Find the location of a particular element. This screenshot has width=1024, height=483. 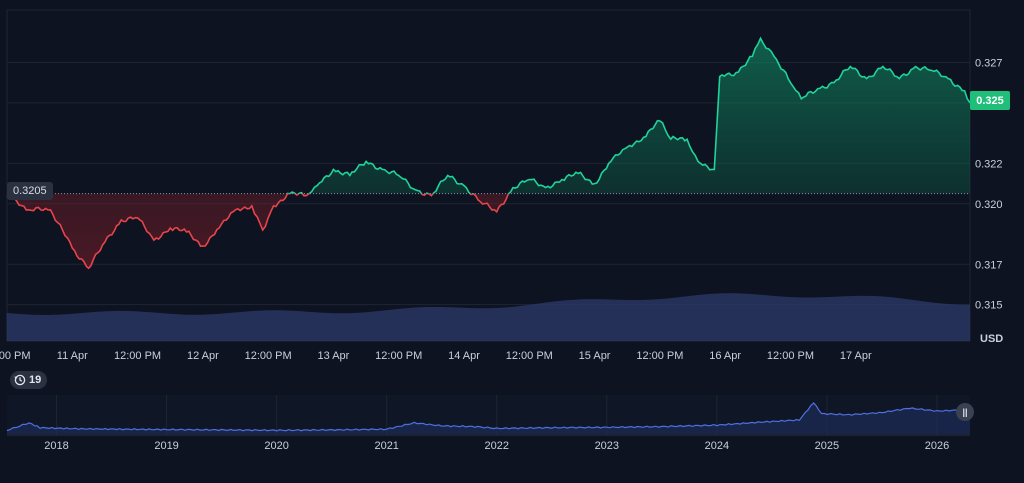

volume-area is located at coordinates (488, 317).